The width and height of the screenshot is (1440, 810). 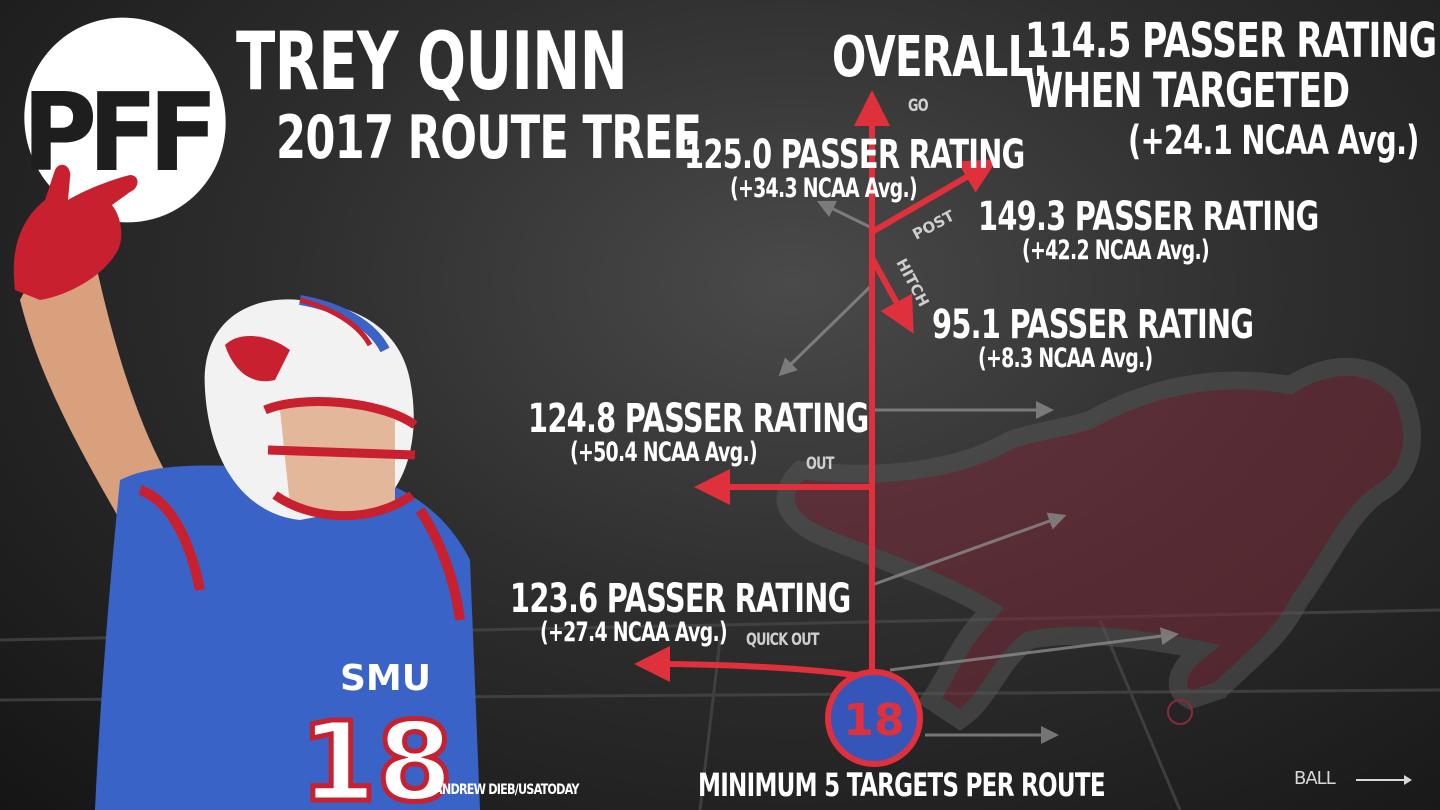 What do you see at coordinates (664, 452) in the screenshot?
I see `out-ncaa-avg: (+50.4 NCAA Avg.)` at bounding box center [664, 452].